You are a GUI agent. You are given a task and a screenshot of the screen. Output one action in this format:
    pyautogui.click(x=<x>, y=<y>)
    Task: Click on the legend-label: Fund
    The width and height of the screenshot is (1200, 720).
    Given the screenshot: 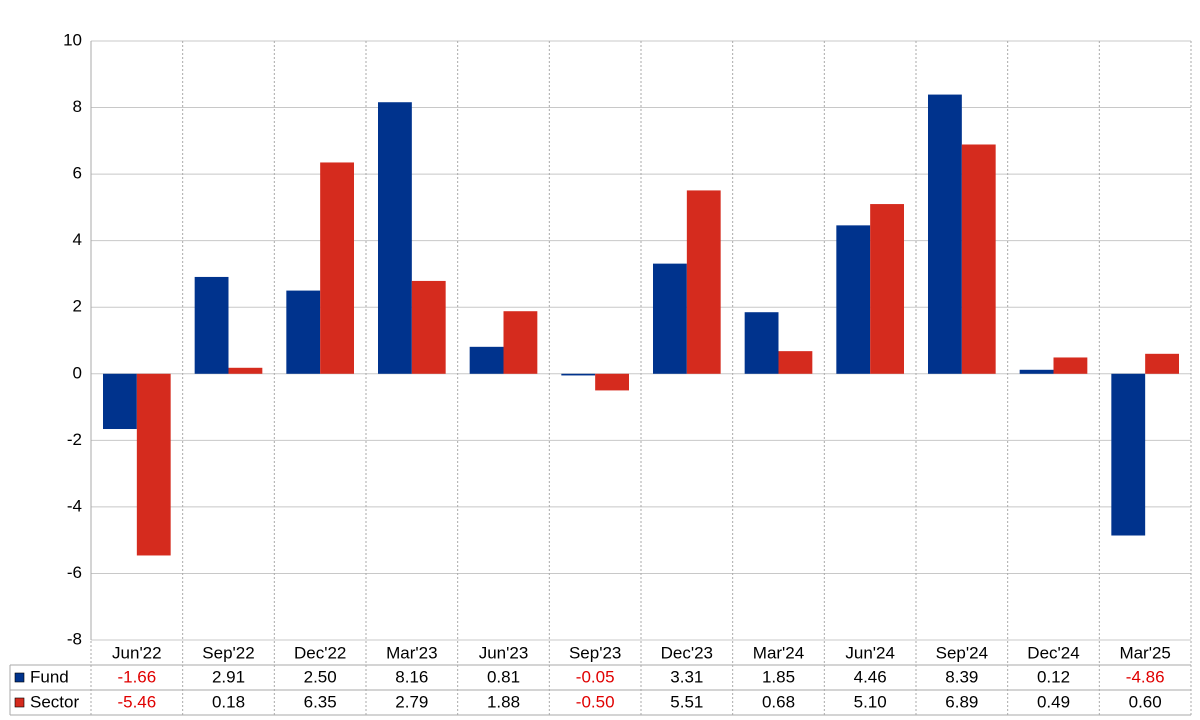 What is the action you would take?
    pyautogui.click(x=49, y=676)
    